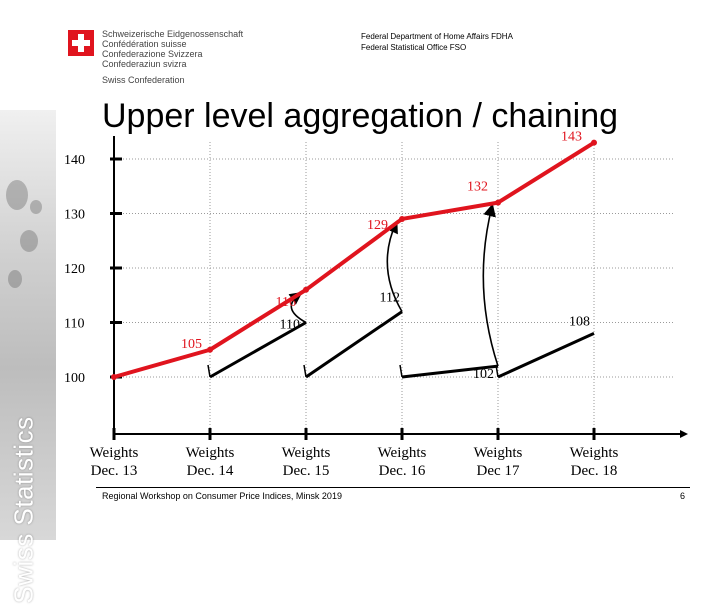 The width and height of the screenshot is (720, 610). Describe the element at coordinates (306, 462) in the screenshot. I see `x-category-label: Weights Dec. 15` at that location.